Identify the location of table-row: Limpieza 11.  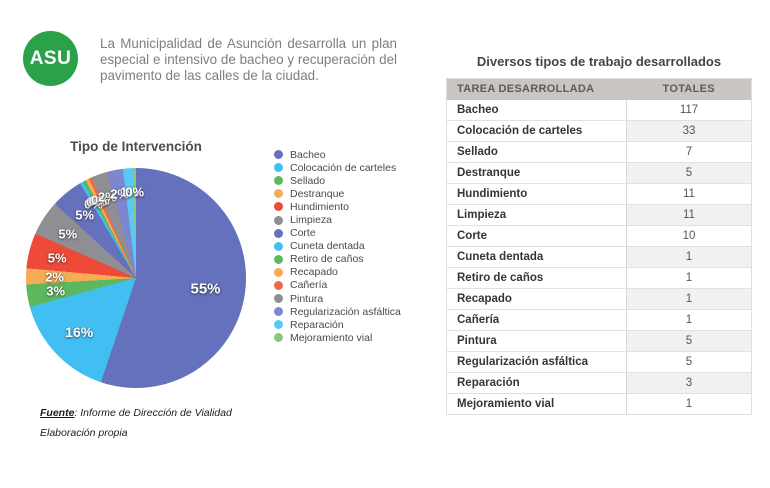
(599, 215).